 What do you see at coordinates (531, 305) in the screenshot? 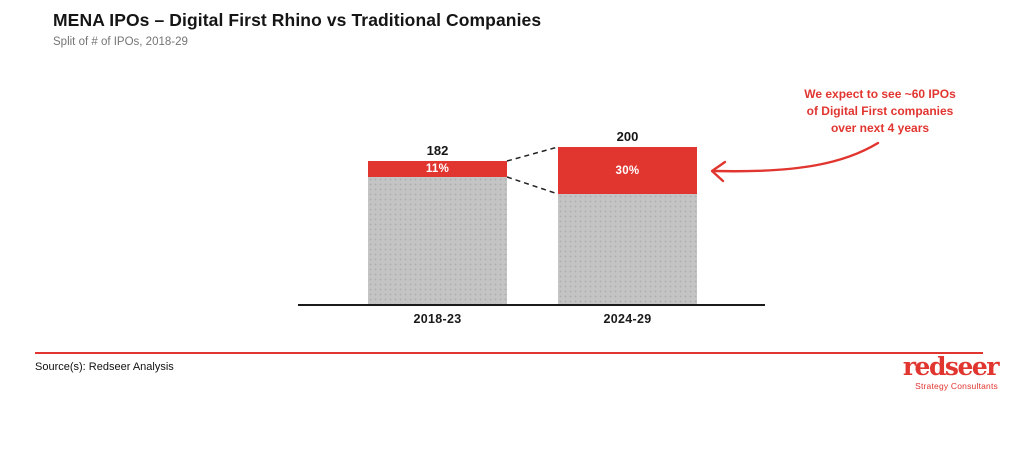
I see `baseline-axis` at bounding box center [531, 305].